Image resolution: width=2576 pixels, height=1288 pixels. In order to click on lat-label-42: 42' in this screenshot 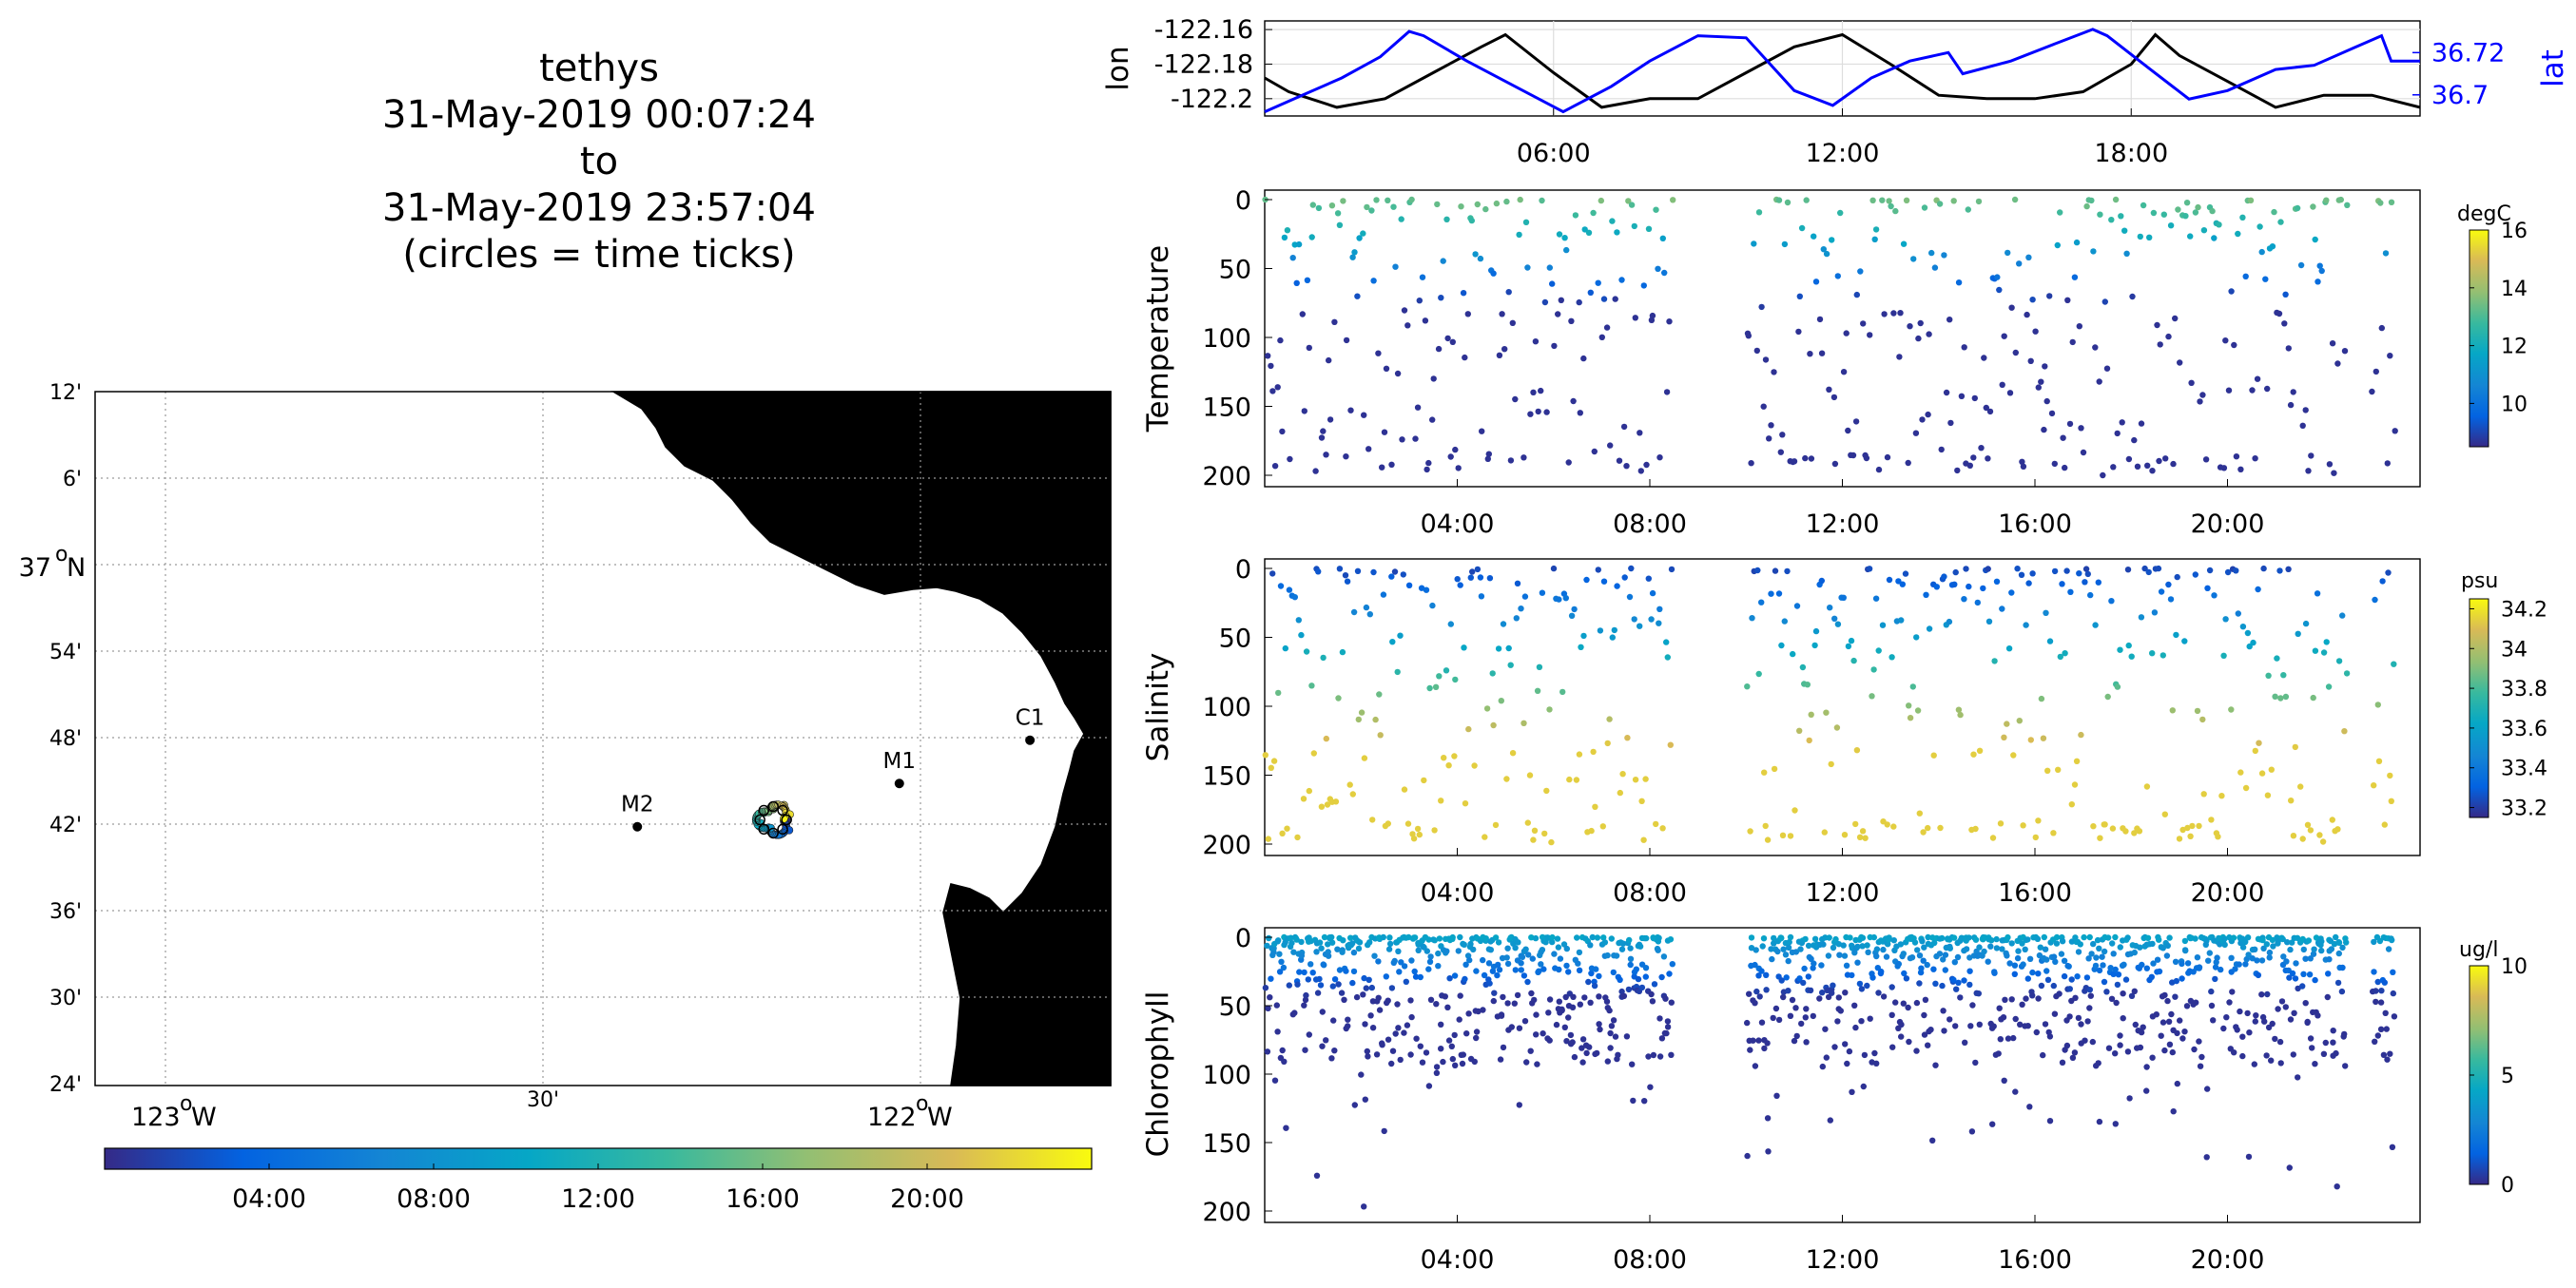, I will do `click(65, 825)`.